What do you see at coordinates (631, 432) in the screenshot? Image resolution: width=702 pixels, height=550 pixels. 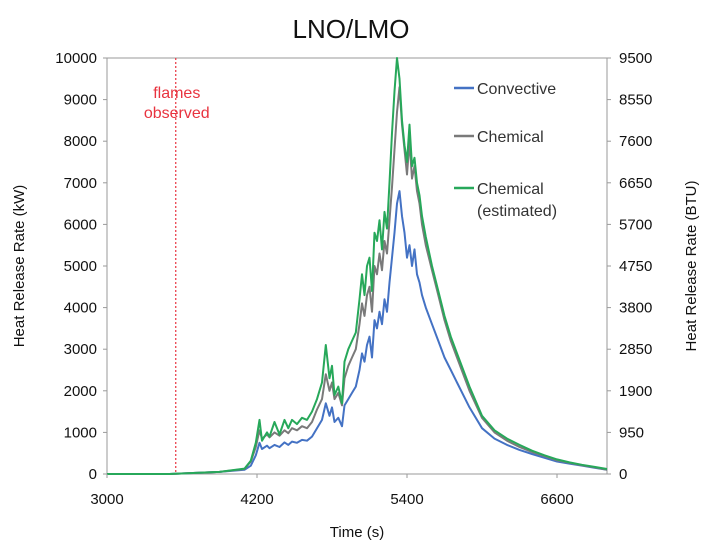 I see `y-right-tick-label: 950` at bounding box center [631, 432].